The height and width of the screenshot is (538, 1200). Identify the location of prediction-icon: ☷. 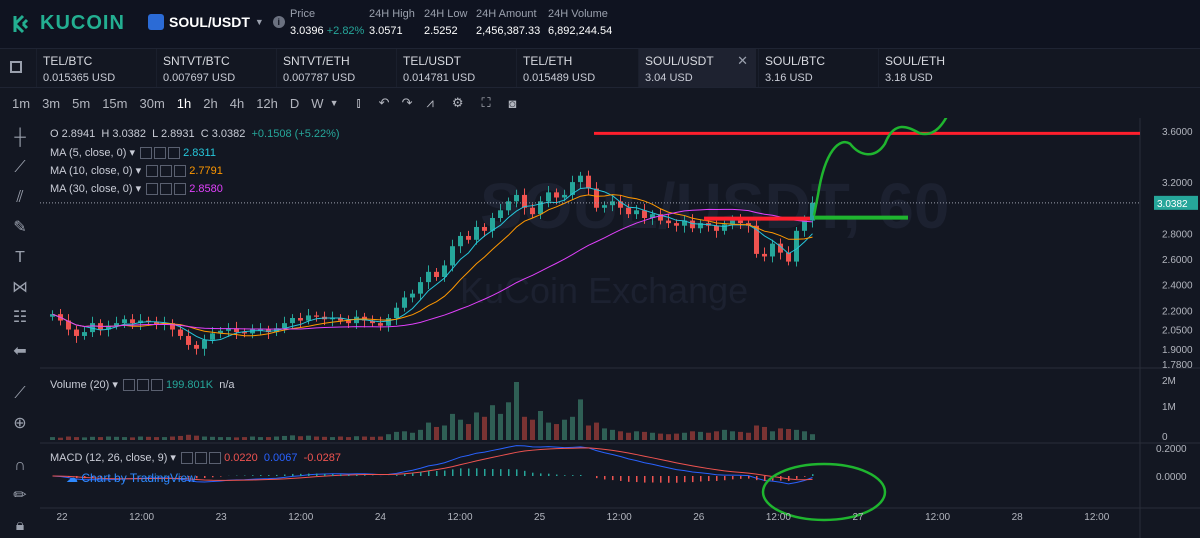
(20, 317).